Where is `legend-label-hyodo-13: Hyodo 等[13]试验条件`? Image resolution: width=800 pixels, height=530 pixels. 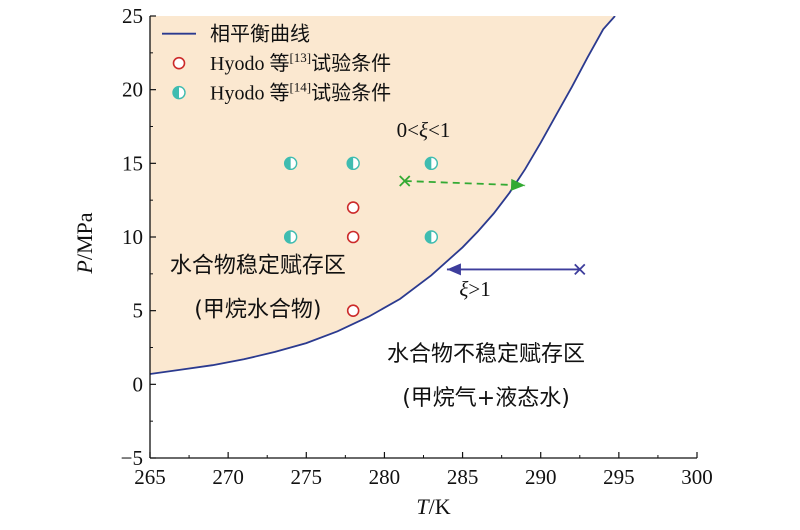
legend-label-hyodo-13: Hyodo 等[13]试验条件 is located at coordinates (300, 62).